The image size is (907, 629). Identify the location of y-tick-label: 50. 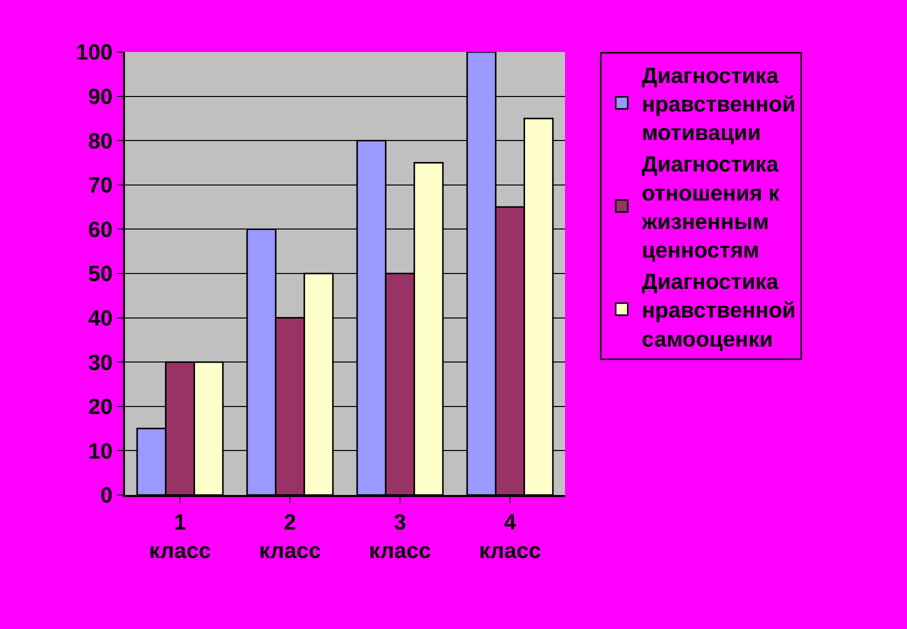
(100, 273).